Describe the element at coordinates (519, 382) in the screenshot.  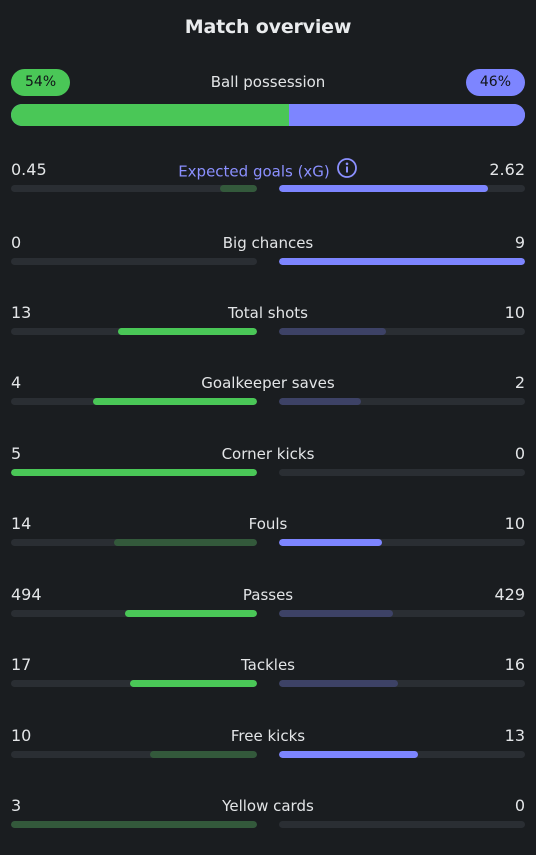
I see `away-value: 2` at that location.